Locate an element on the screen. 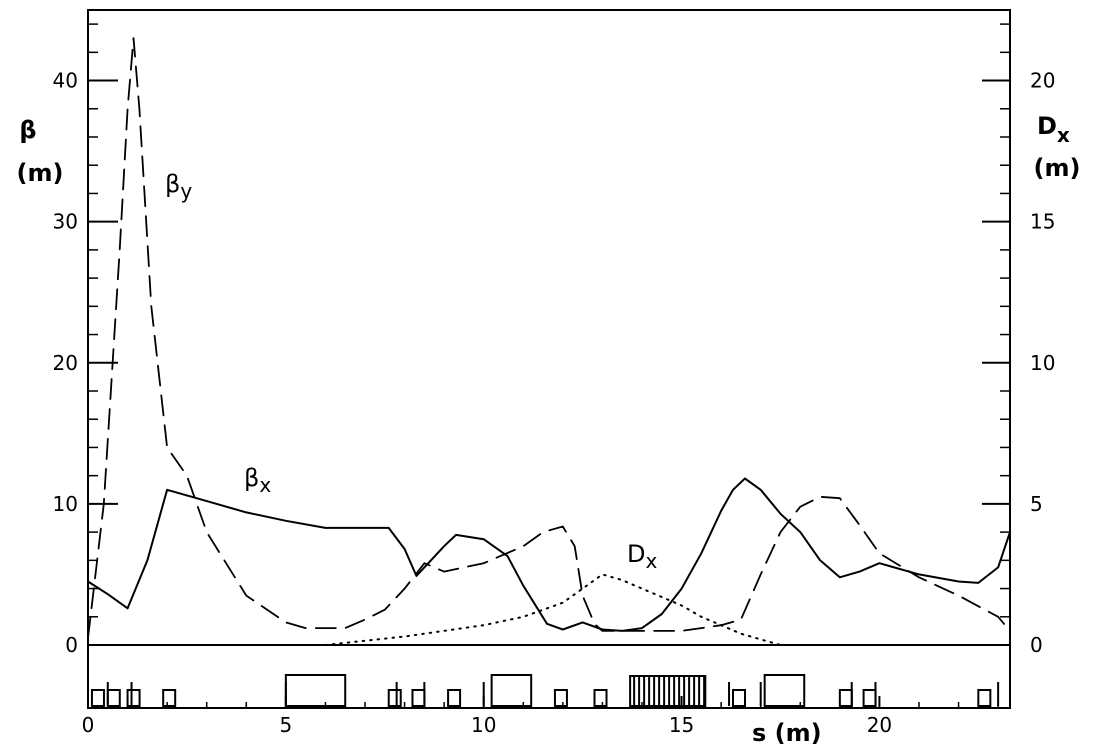 The width and height of the screenshot is (1096, 751). y-right-unit: (m) is located at coordinates (1057, 168).